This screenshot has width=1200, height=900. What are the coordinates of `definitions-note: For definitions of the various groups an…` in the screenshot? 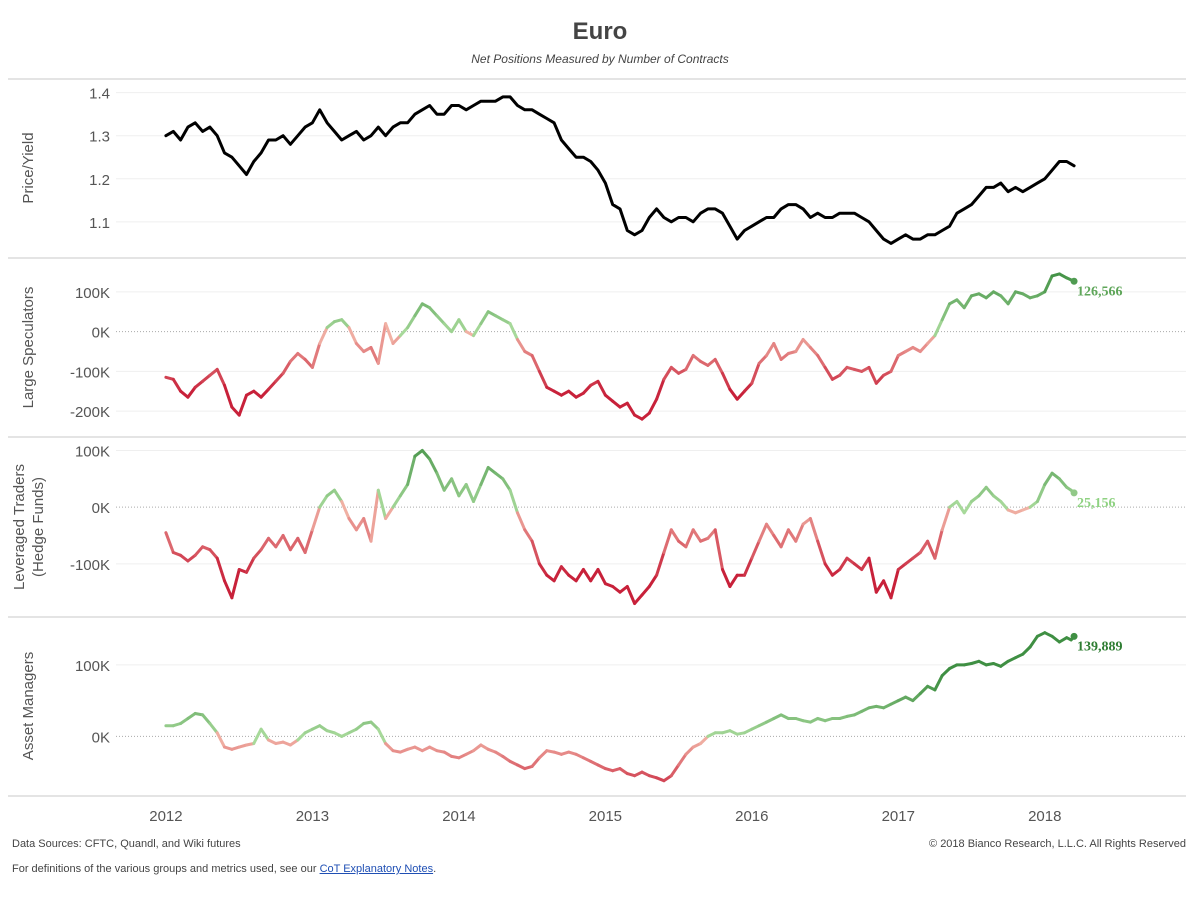 It's located at (224, 869).